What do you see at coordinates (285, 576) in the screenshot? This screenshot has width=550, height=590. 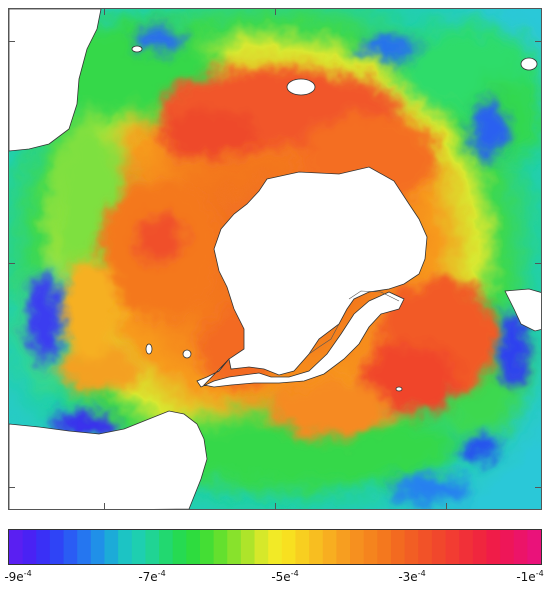 I see `colorbar-label: -5e-4` at bounding box center [285, 576].